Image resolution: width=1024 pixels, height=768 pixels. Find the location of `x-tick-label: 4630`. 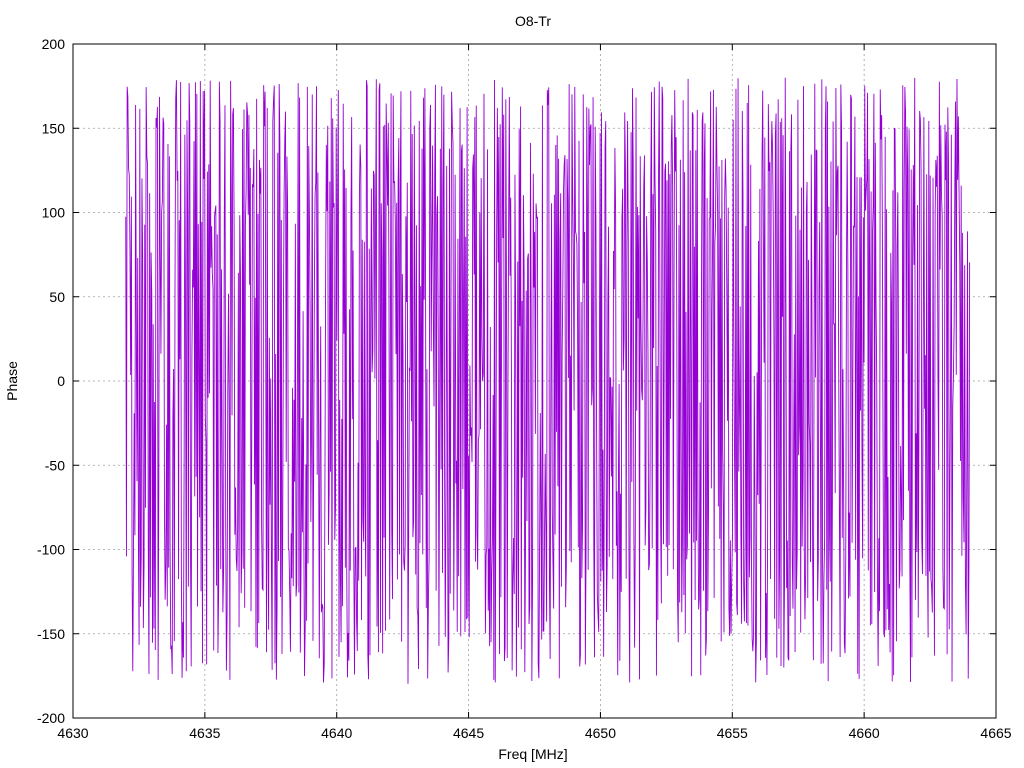

x-tick-label: 4630 is located at coordinates (72, 733).